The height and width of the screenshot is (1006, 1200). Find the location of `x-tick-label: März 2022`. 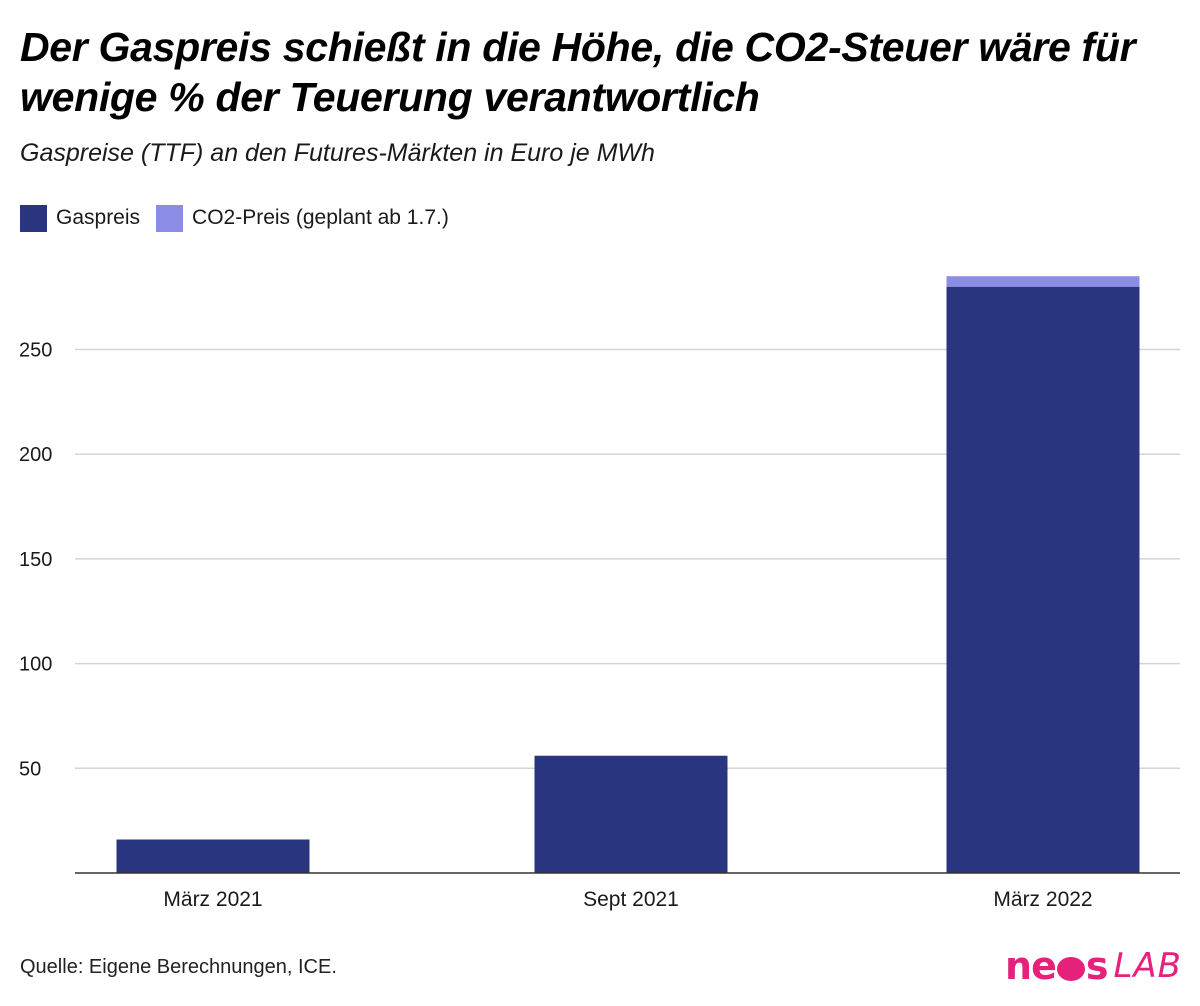

x-tick-label: März 2022 is located at coordinates (1042, 899).